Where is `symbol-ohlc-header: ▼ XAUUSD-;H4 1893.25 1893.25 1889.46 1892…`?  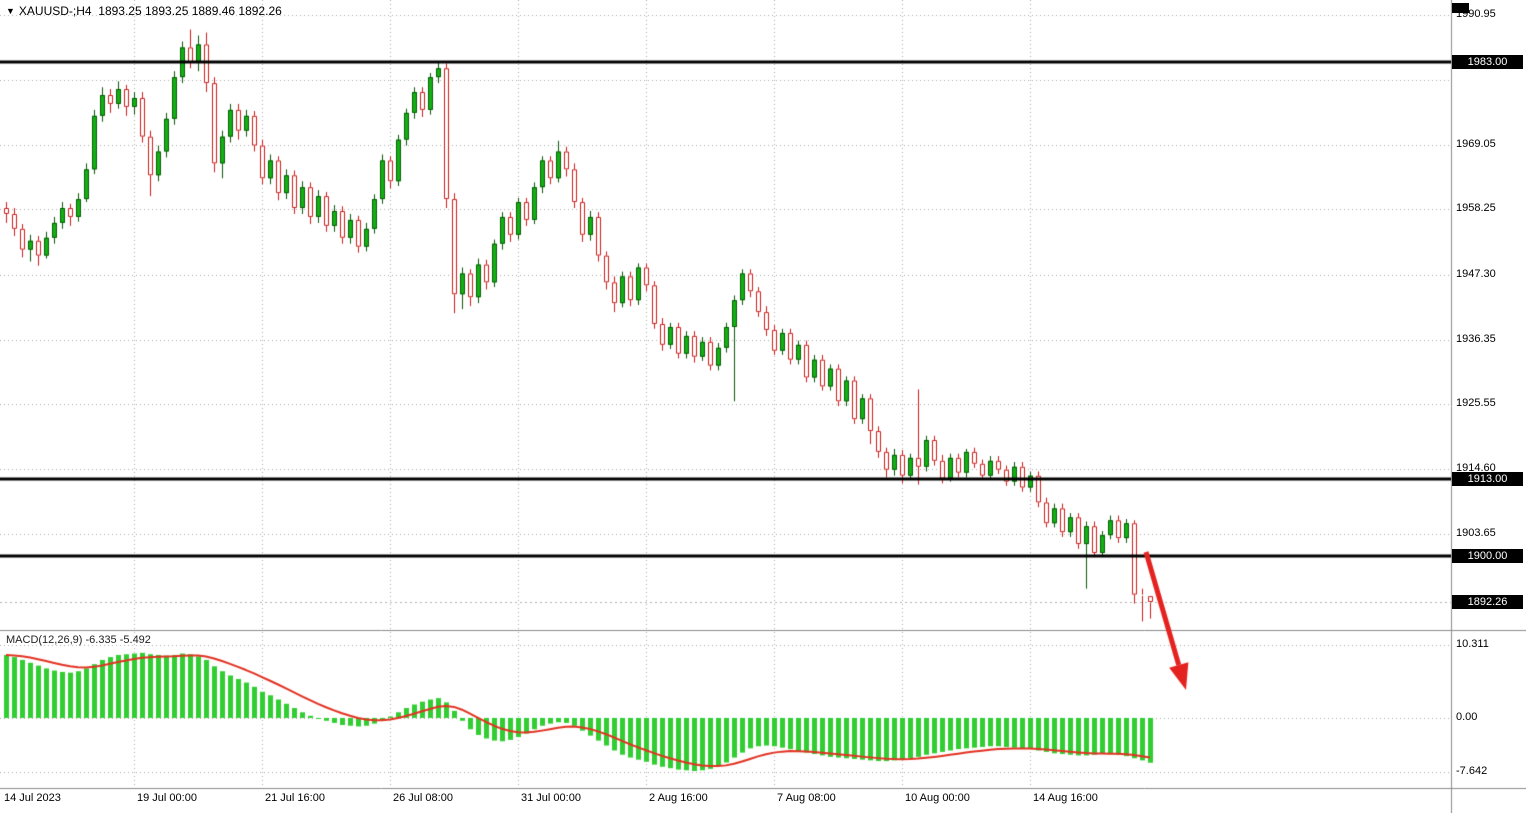 symbol-ohlc-header: ▼ XAUUSD-;H4 1893.25 1893.25 1889.46 1892… is located at coordinates (144, 11).